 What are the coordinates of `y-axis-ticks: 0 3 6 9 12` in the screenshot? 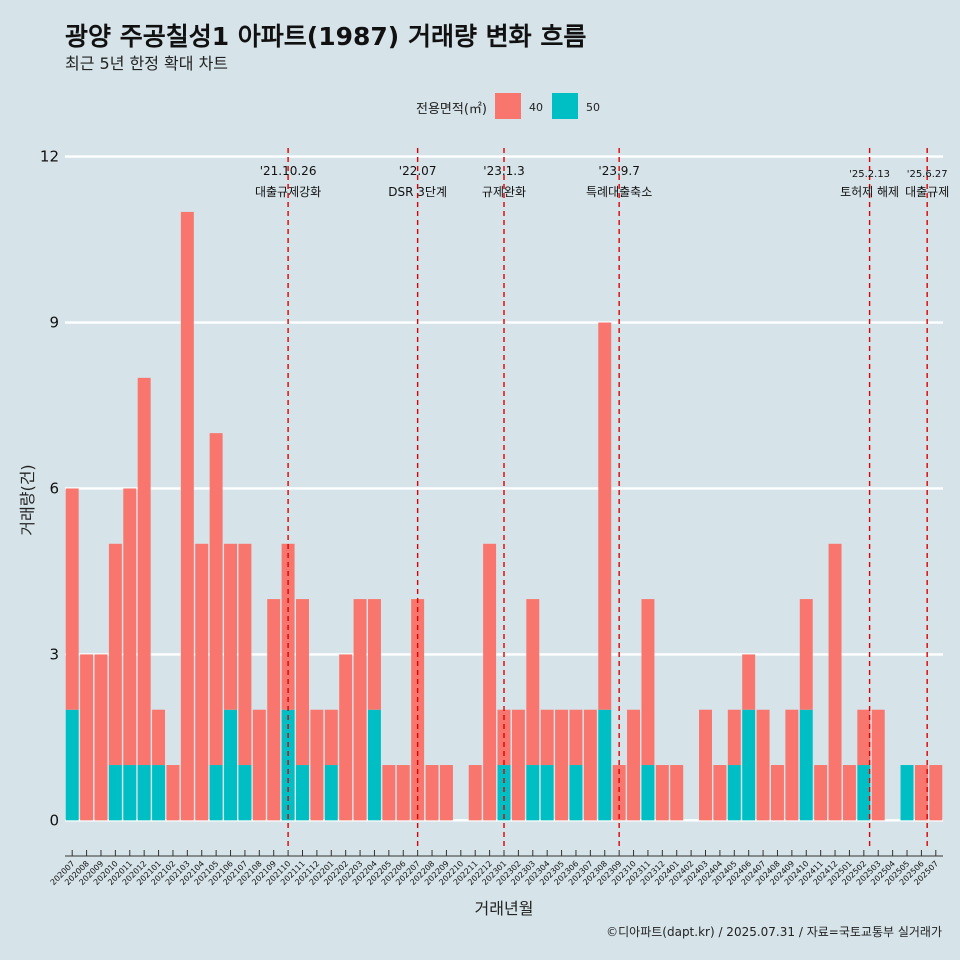 It's located at (49, 489).